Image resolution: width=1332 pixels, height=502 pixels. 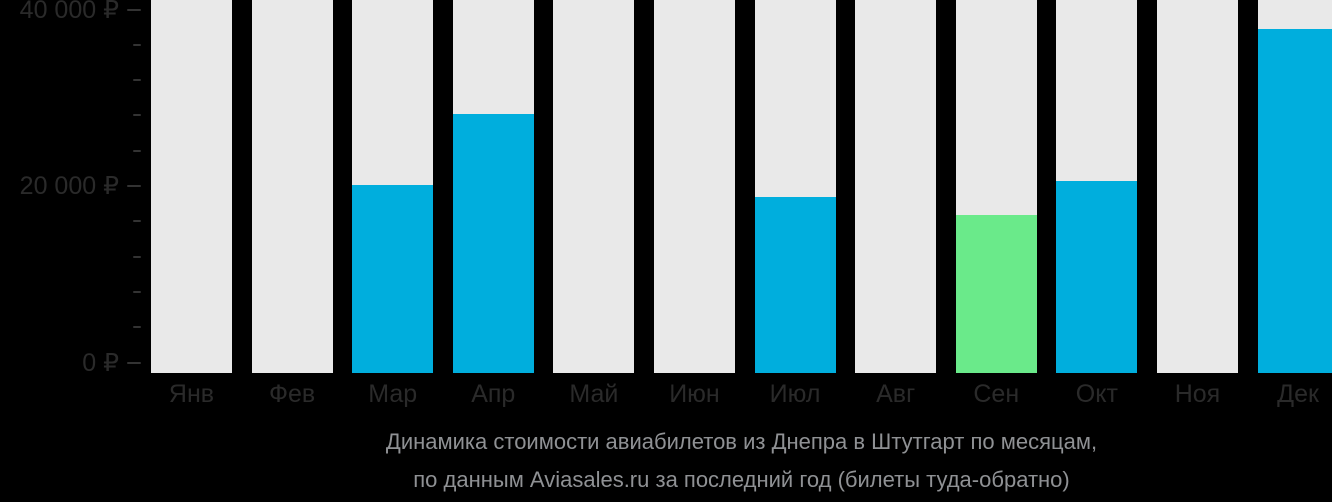 I want to click on month-column: Май, so click(x=594, y=204).